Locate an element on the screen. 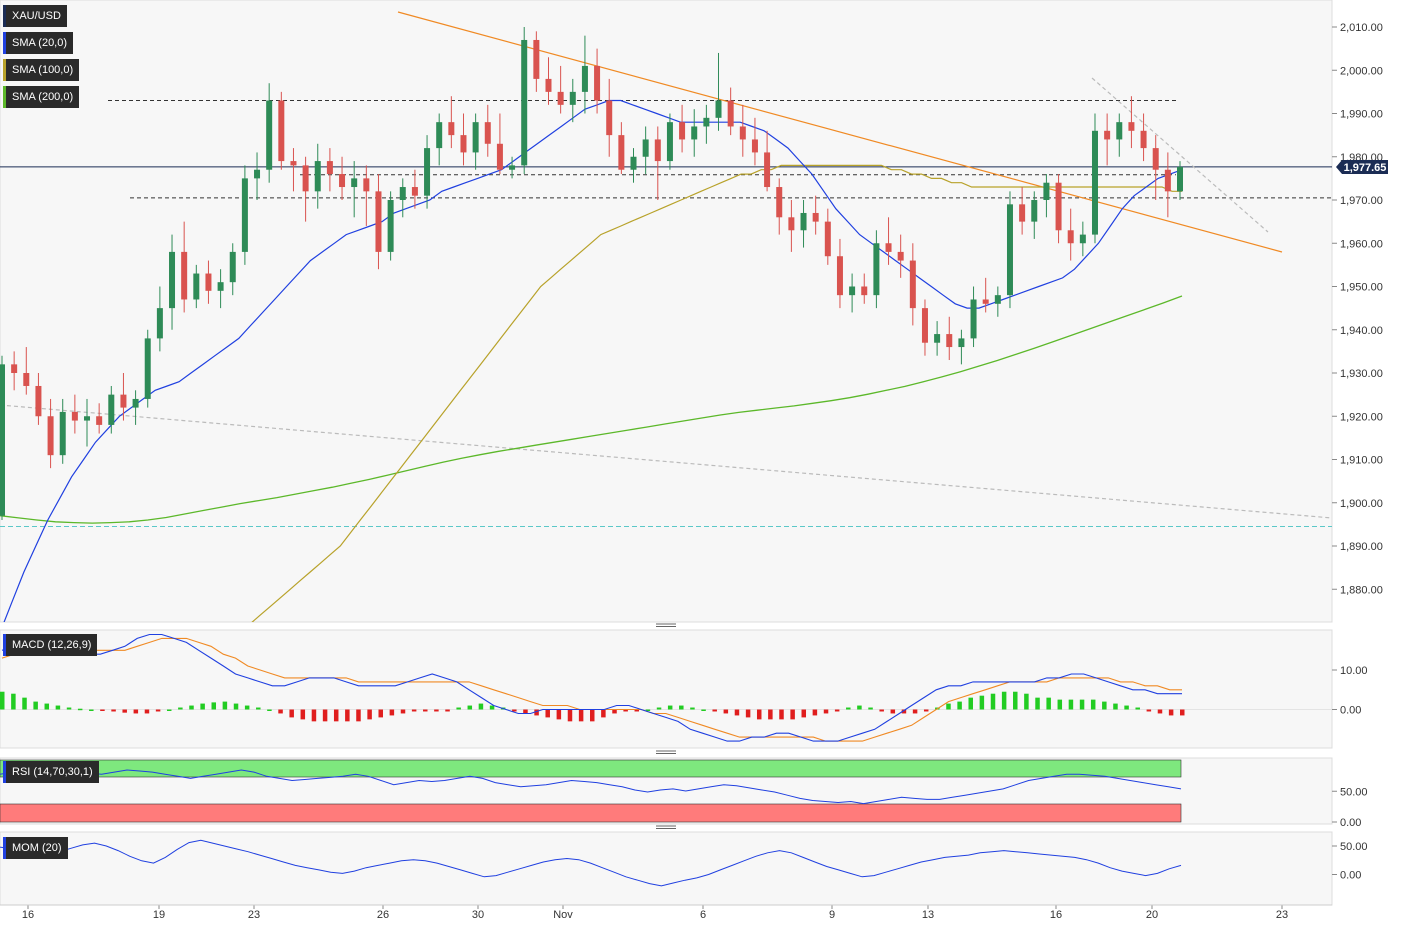  x-tick-label: 6 is located at coordinates (703, 915).